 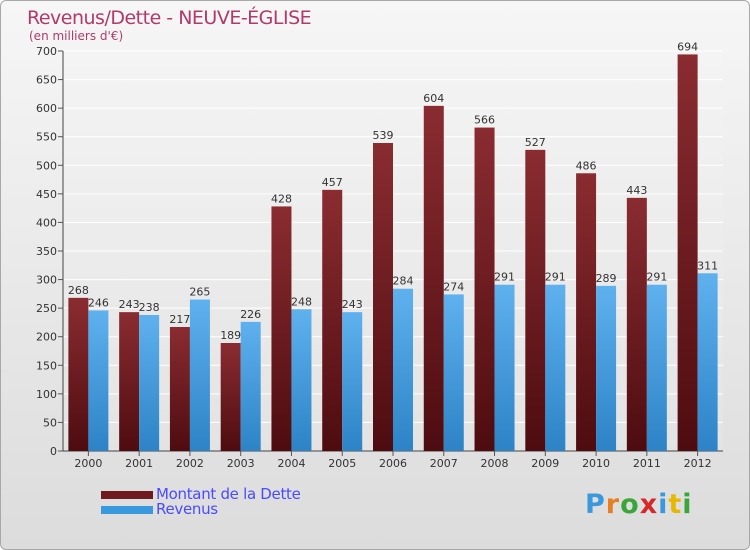 What do you see at coordinates (46, 108) in the screenshot?
I see `y-tick-label: 600` at bounding box center [46, 108].